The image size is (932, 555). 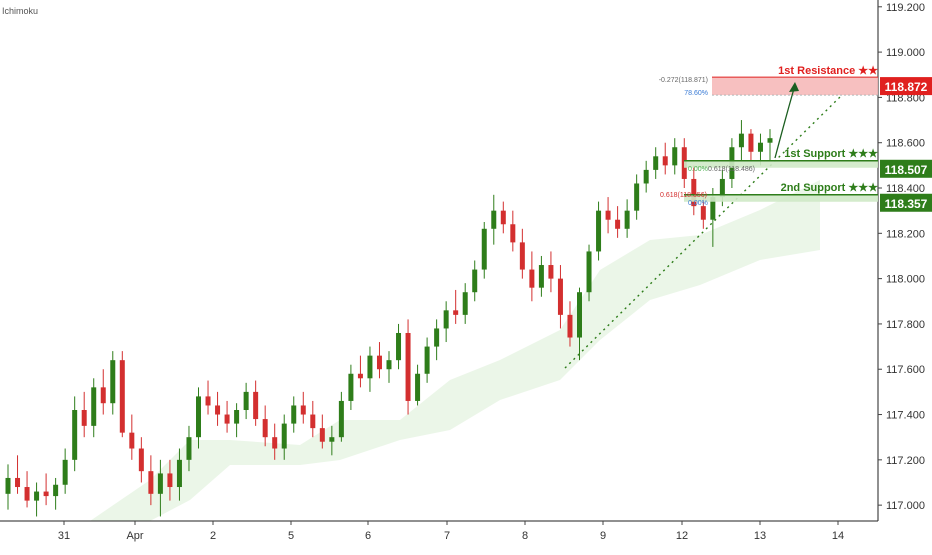 I want to click on y-tick-label: 119.000, so click(x=905, y=53).